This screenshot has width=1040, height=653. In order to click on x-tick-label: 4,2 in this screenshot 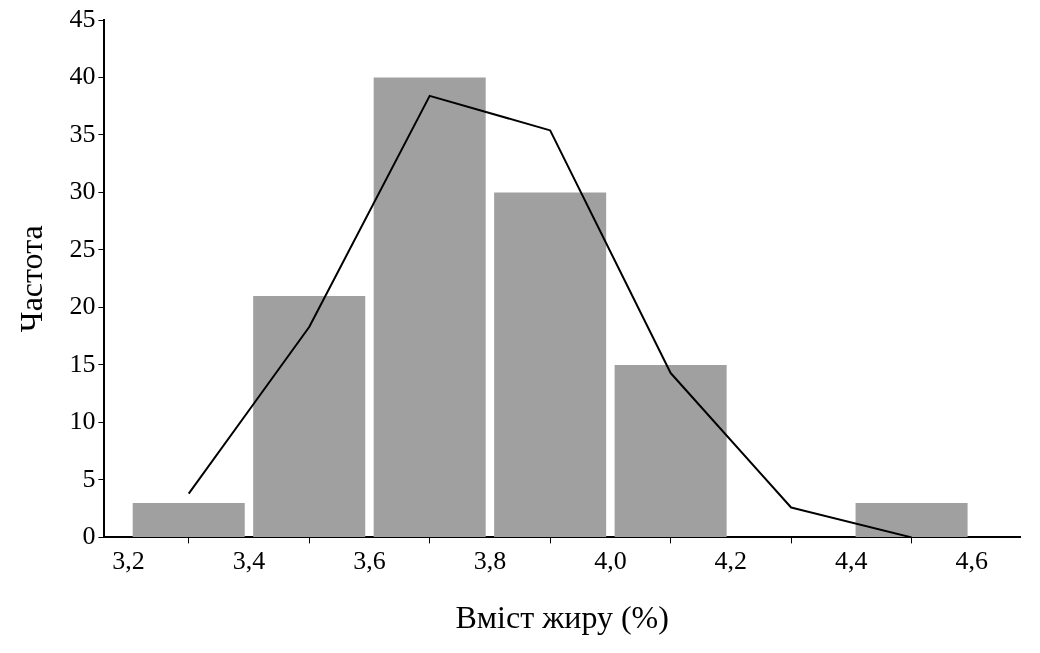, I will do `click(731, 560)`.